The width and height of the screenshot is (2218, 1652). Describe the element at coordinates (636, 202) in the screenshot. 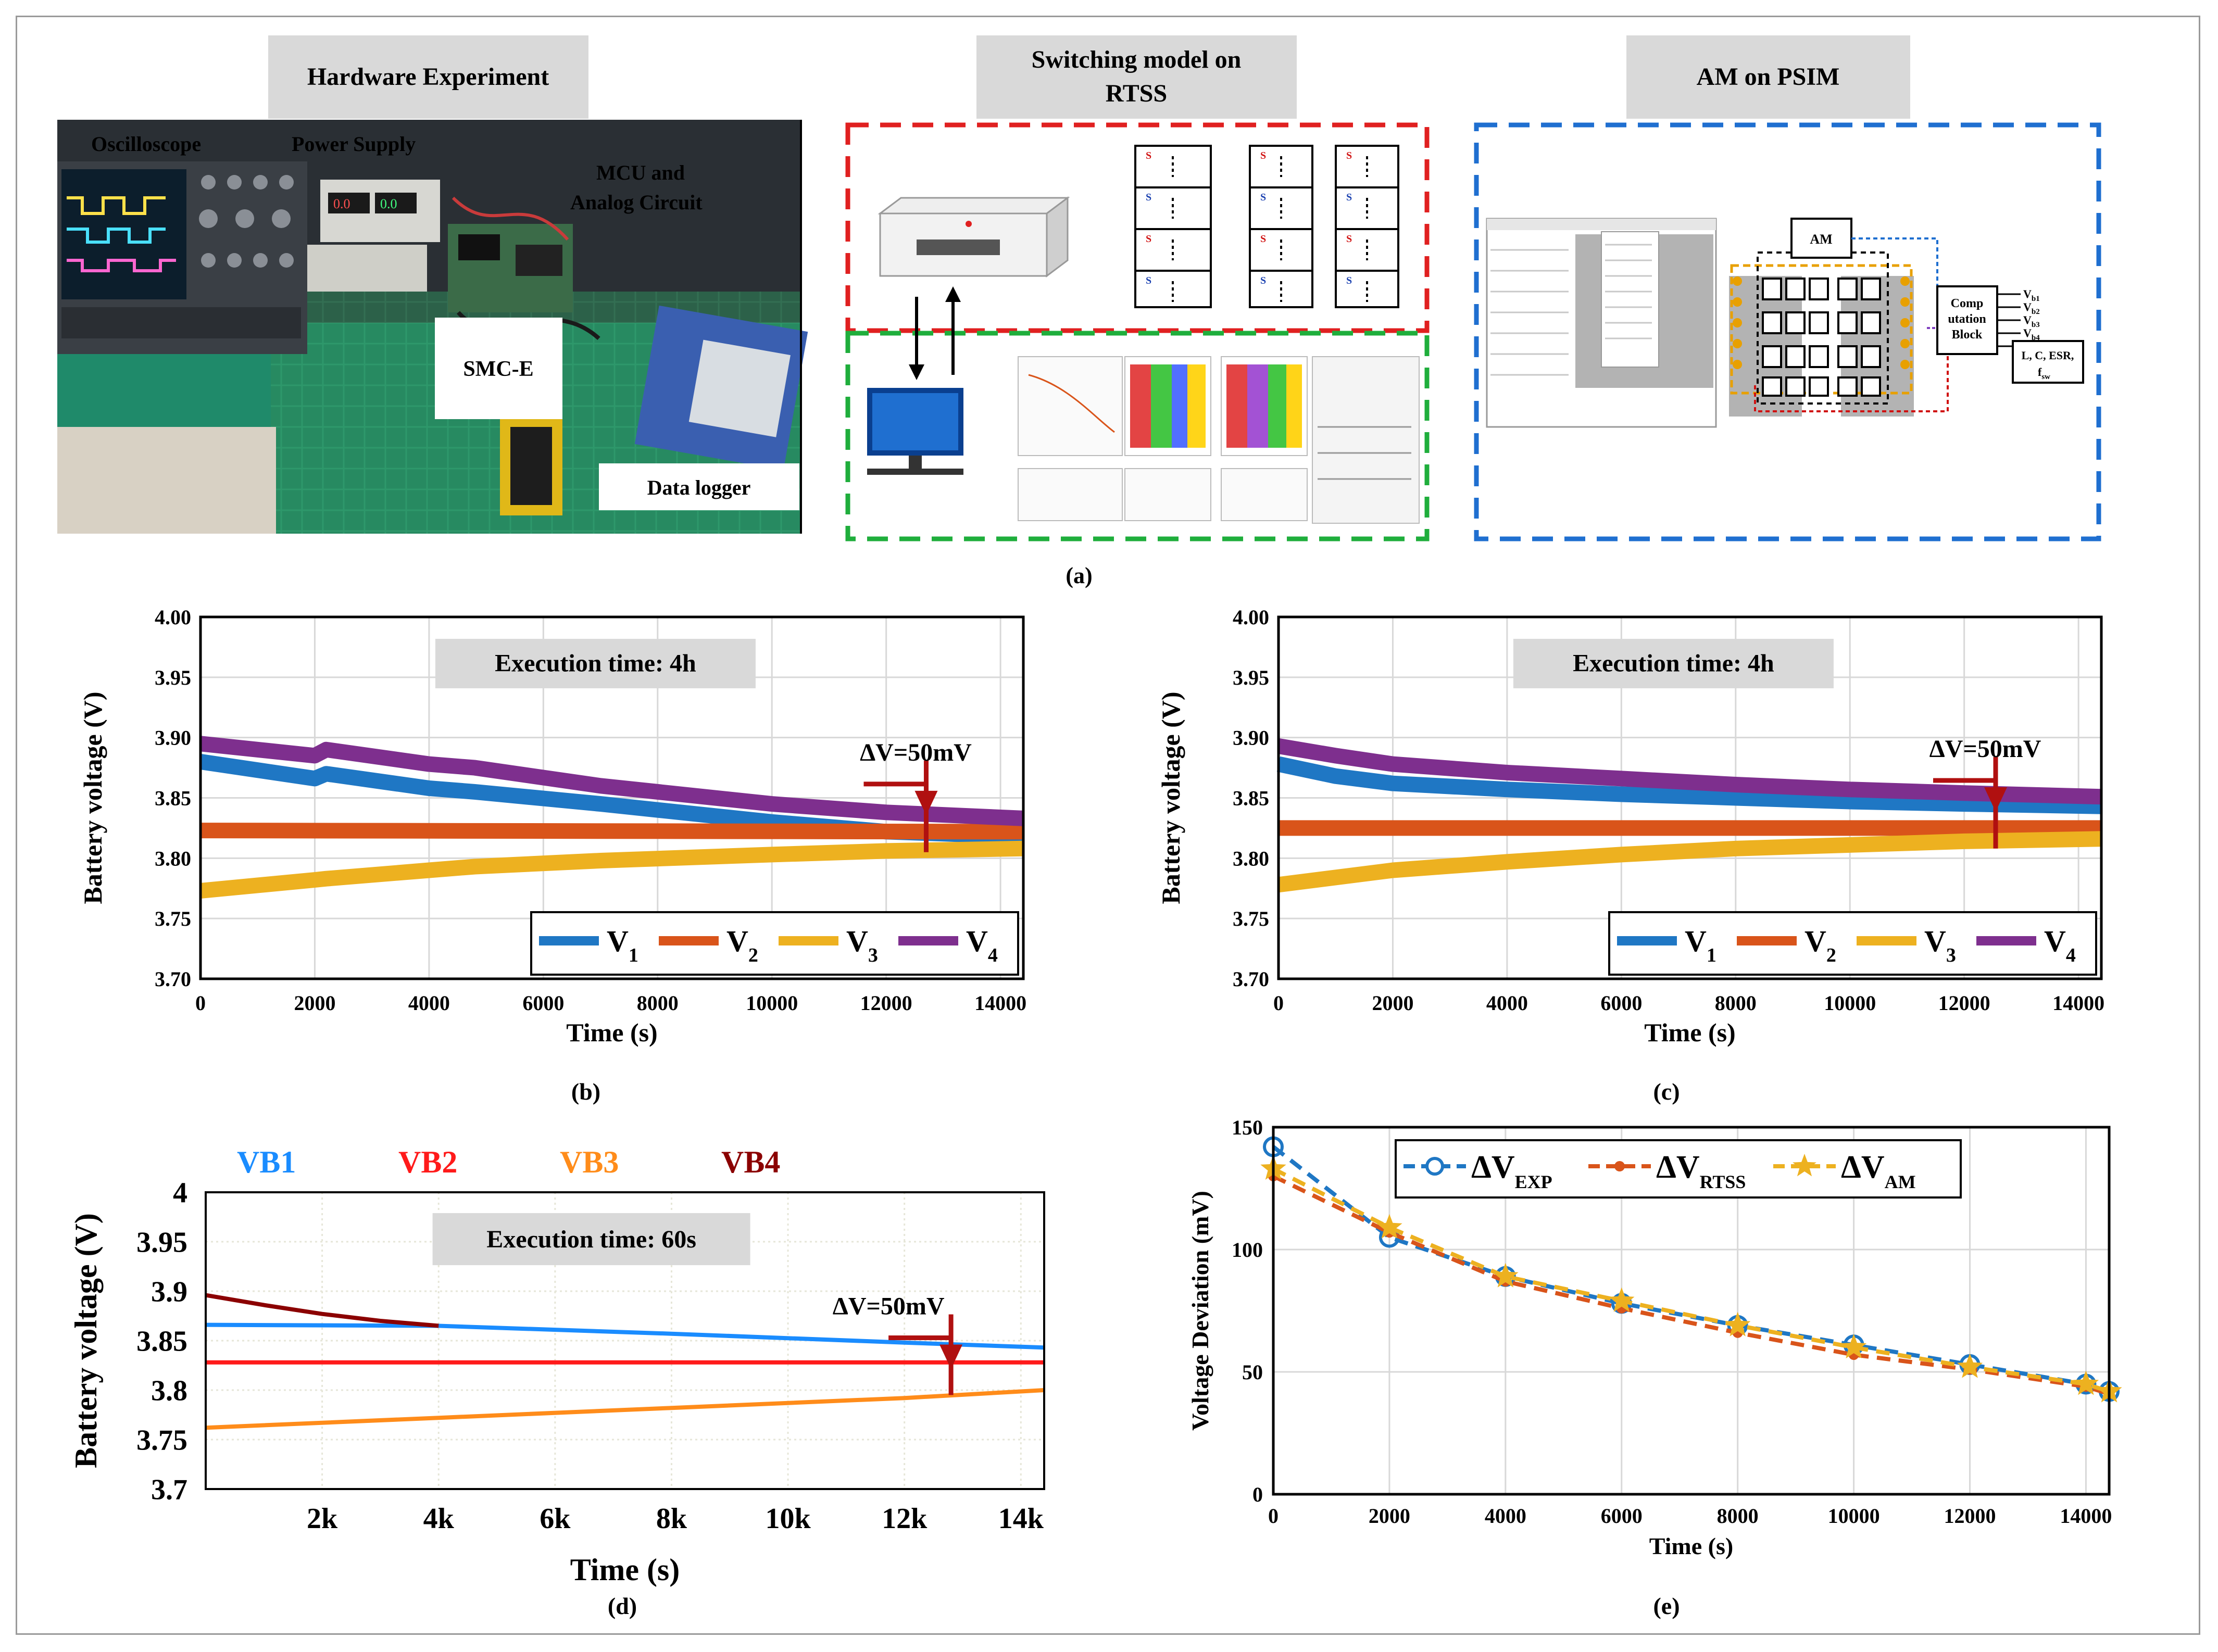

I see `mcu-label-line2: Analog Circuit` at that location.